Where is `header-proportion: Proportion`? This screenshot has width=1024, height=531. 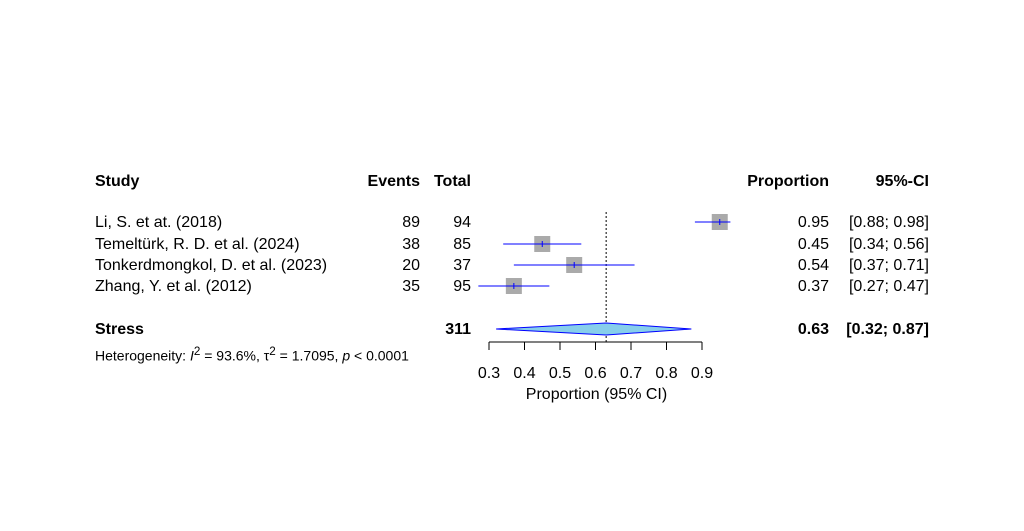
header-proportion: Proportion is located at coordinates (788, 181).